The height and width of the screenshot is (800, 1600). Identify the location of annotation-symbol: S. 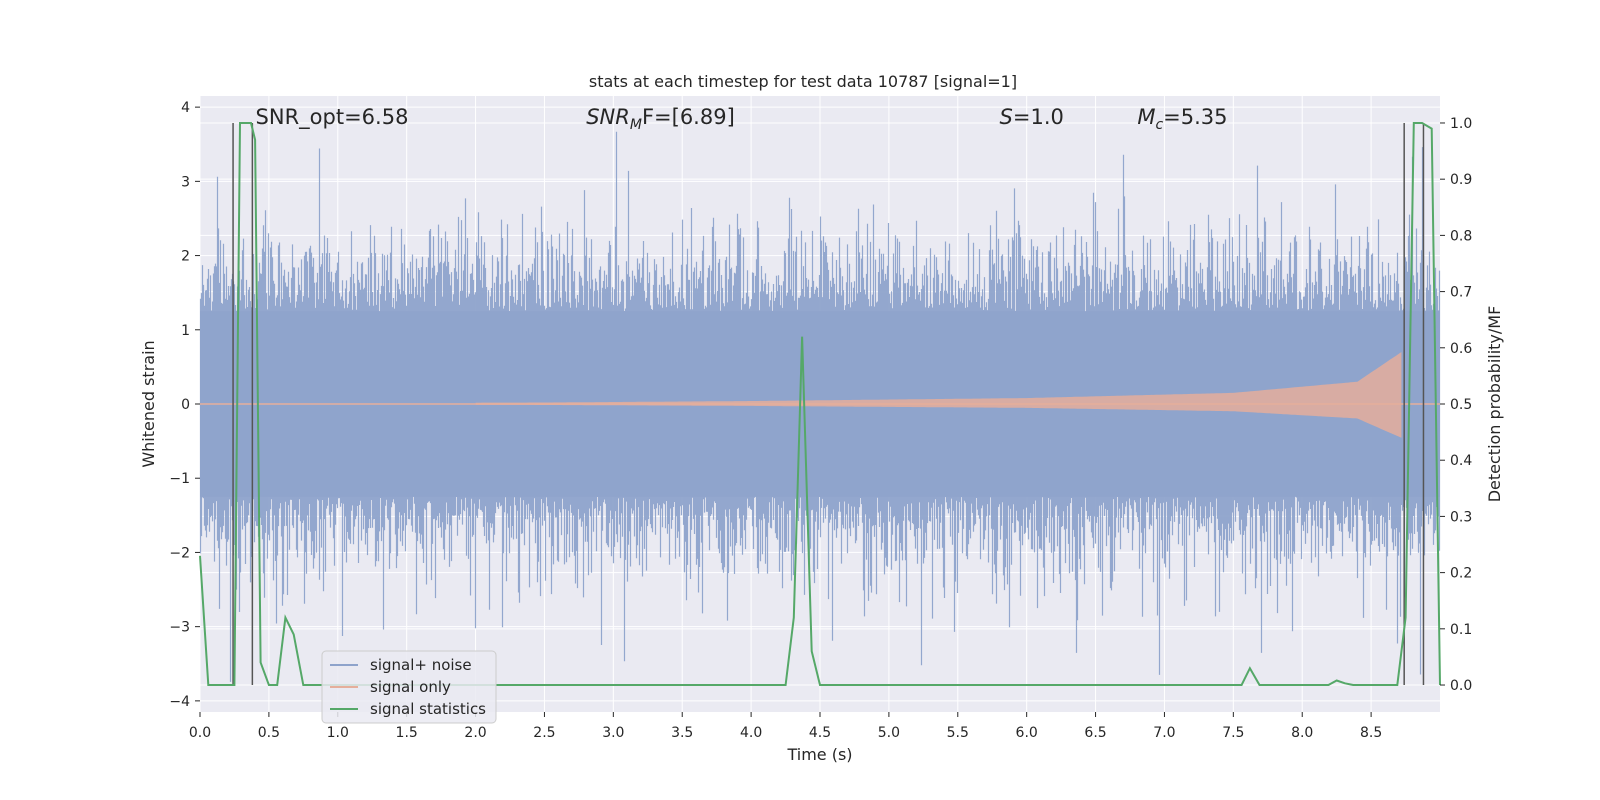
(1006, 117).